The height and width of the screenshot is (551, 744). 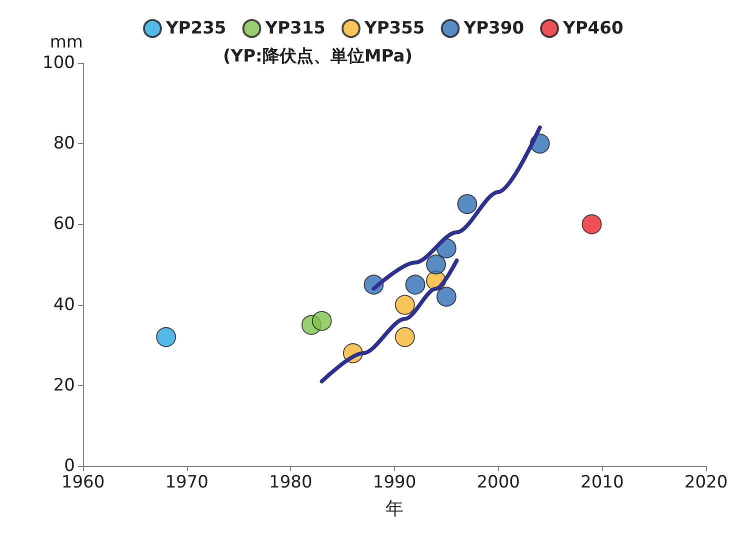 I want to click on annotation: (YP:降伏点、単位MPa), so click(x=317, y=56).